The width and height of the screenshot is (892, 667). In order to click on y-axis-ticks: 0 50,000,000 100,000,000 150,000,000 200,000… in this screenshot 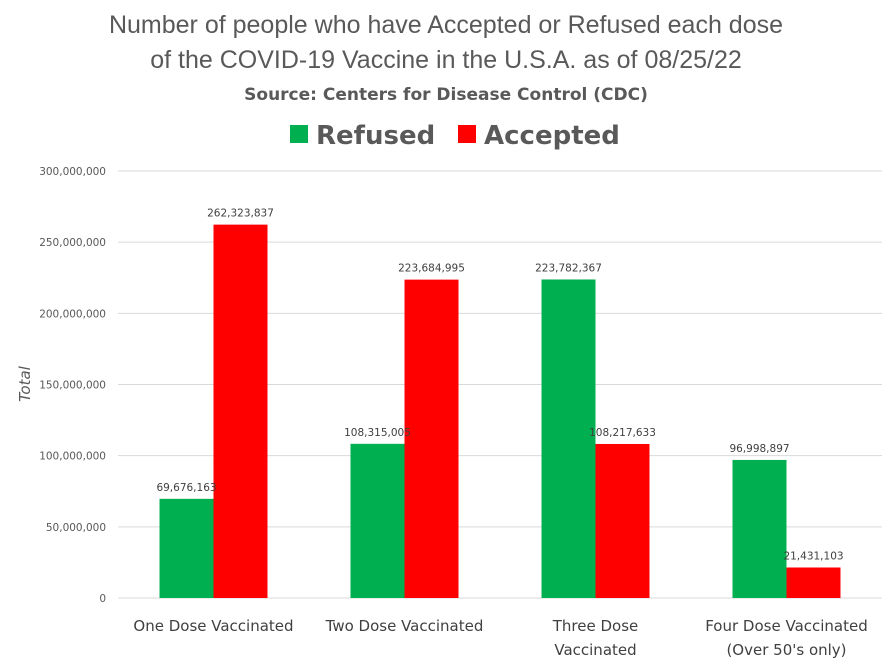, I will do `click(72, 385)`.